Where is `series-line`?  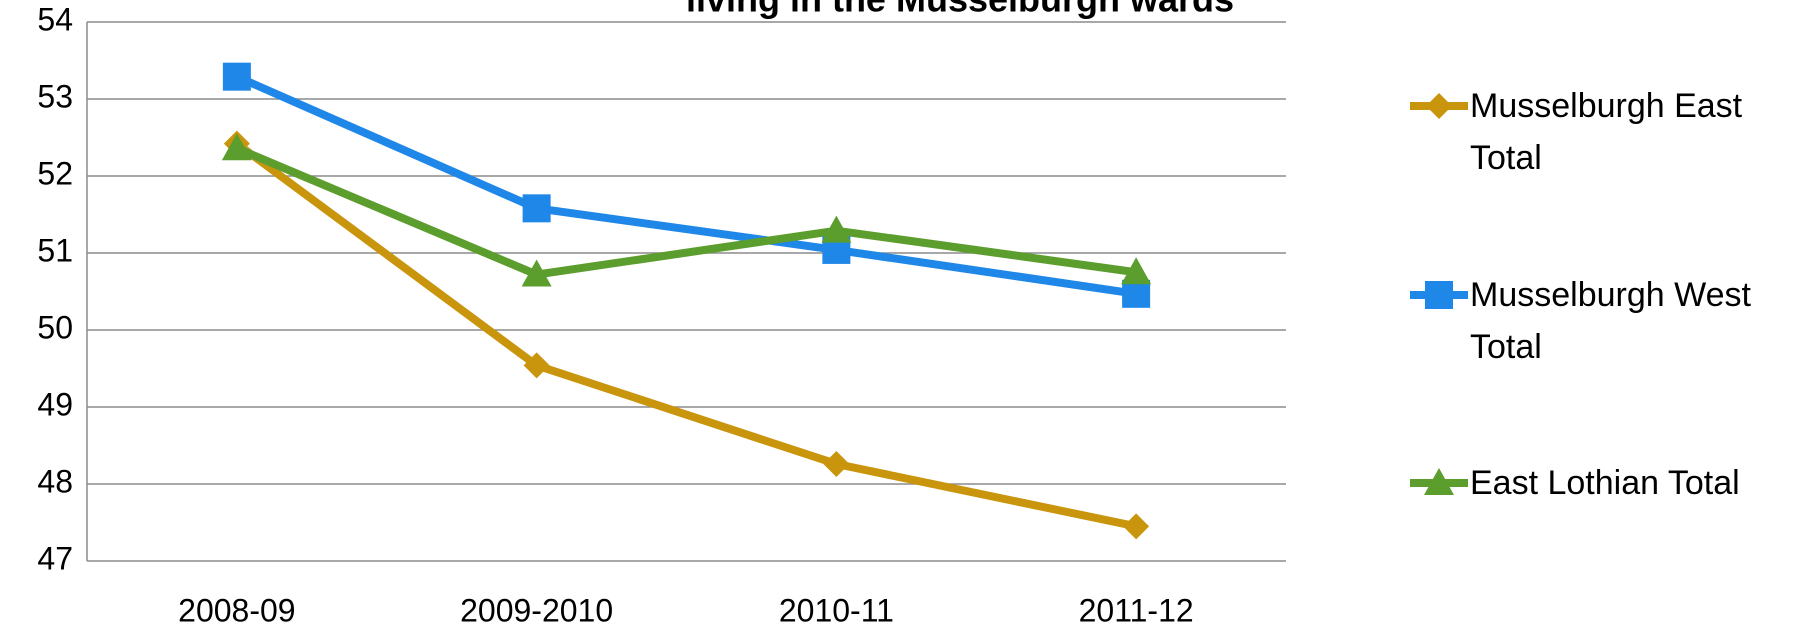 series-line is located at coordinates (686, 211).